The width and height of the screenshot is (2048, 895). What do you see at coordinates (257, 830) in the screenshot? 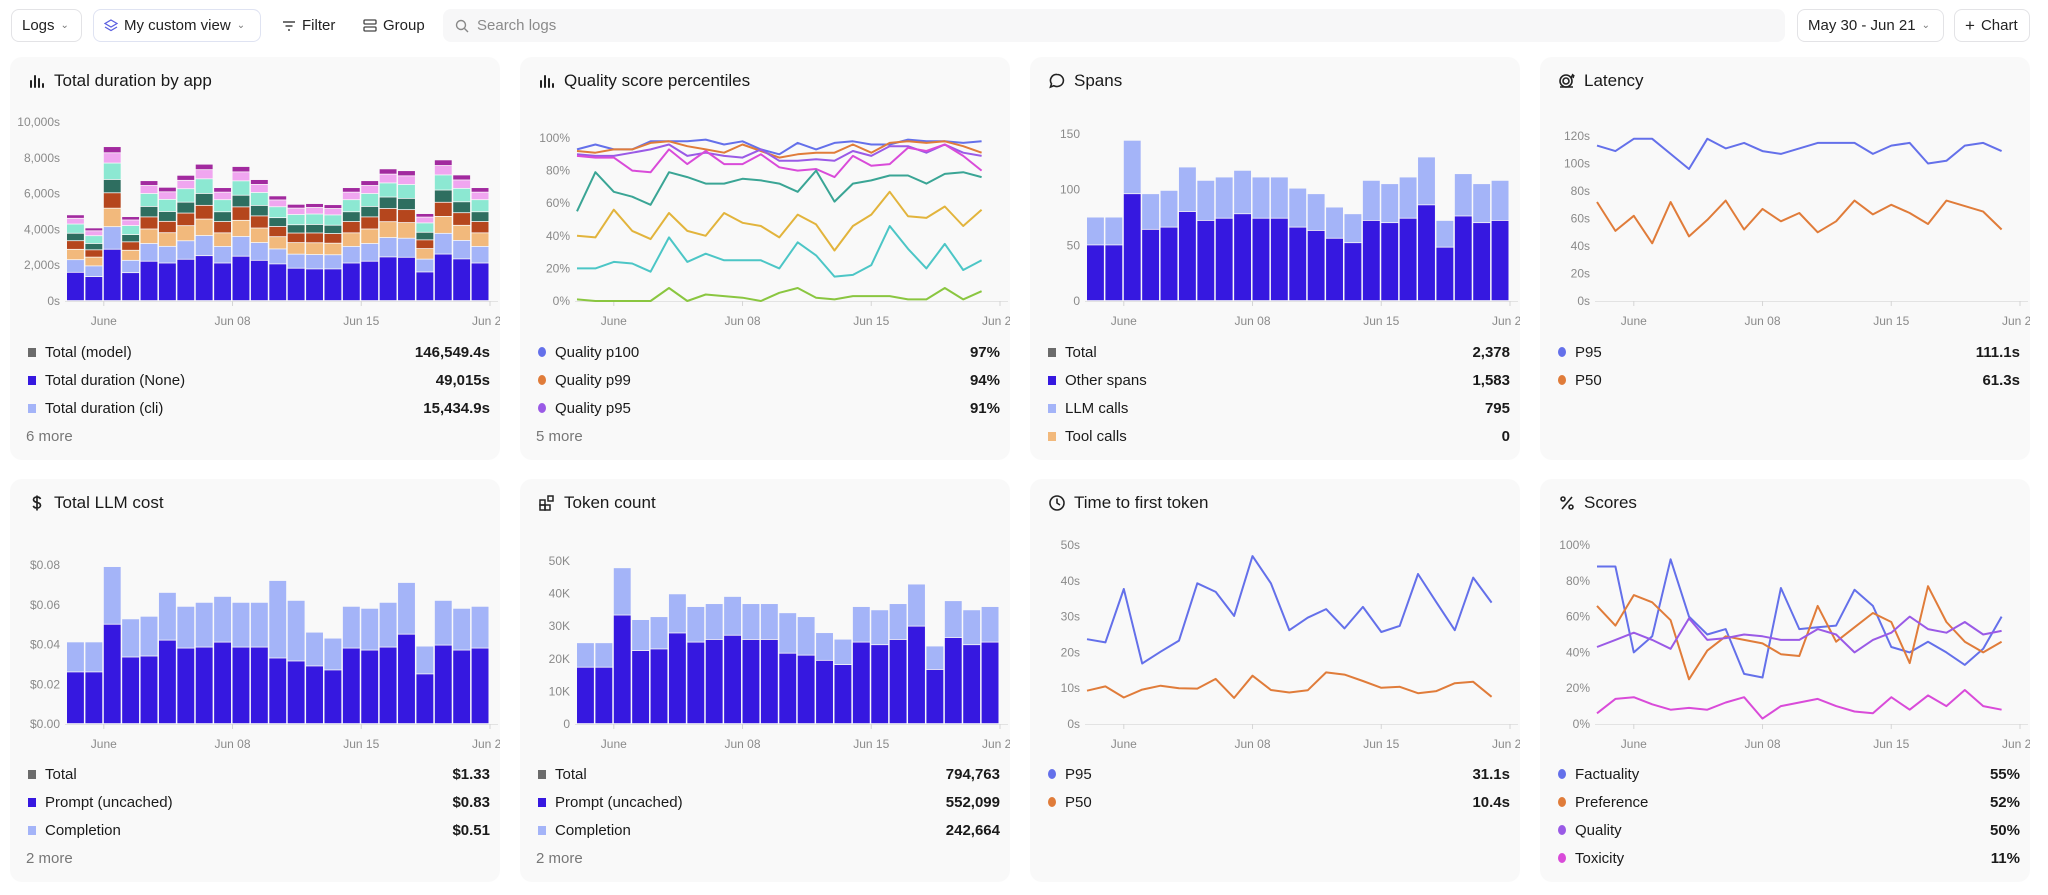
I see `legend-item: Completion $0.51` at bounding box center [257, 830].